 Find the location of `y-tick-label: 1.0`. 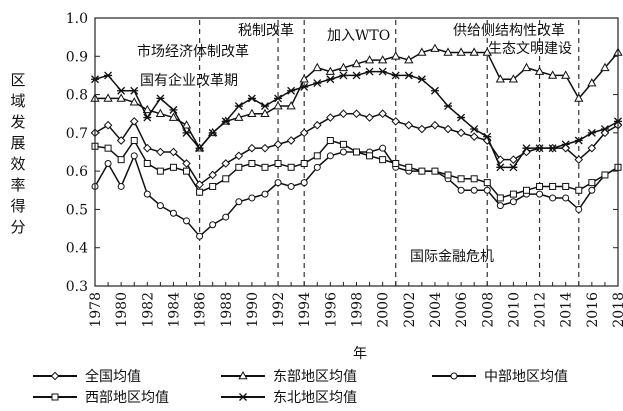

y-tick-label: 1.0 is located at coordinates (77, 19).